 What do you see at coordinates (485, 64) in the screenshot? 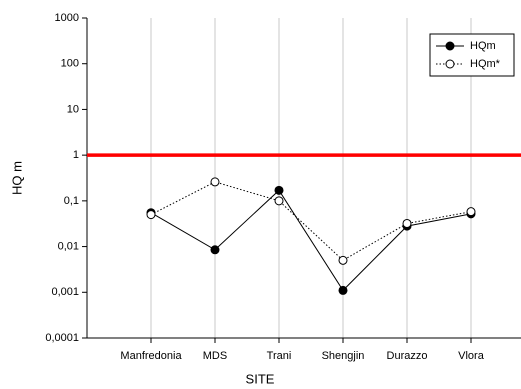
I see `legend-label: HQm*` at bounding box center [485, 64].